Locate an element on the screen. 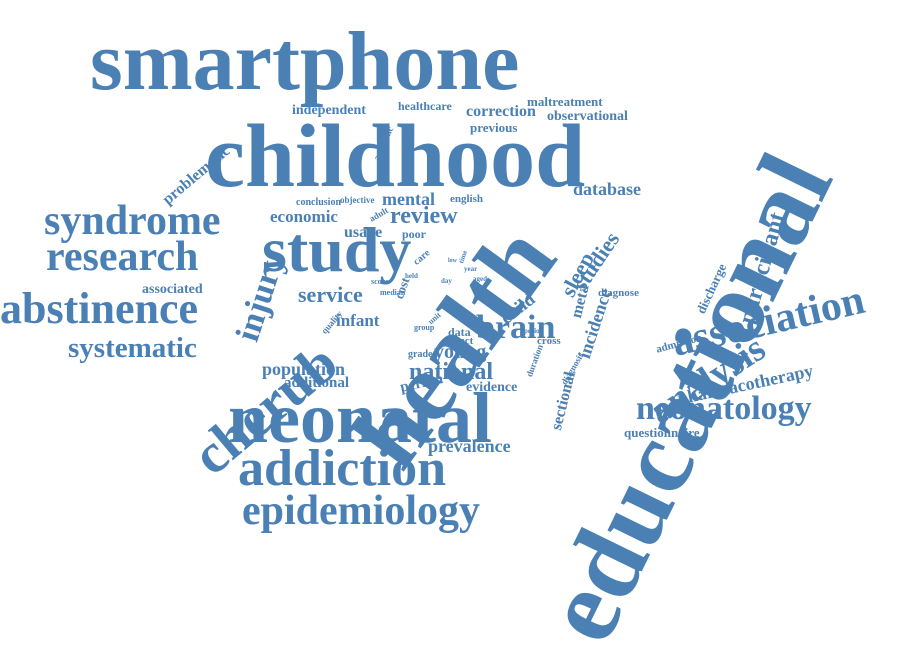 The image size is (900, 659). word-addiction: addiction is located at coordinates (342, 468).